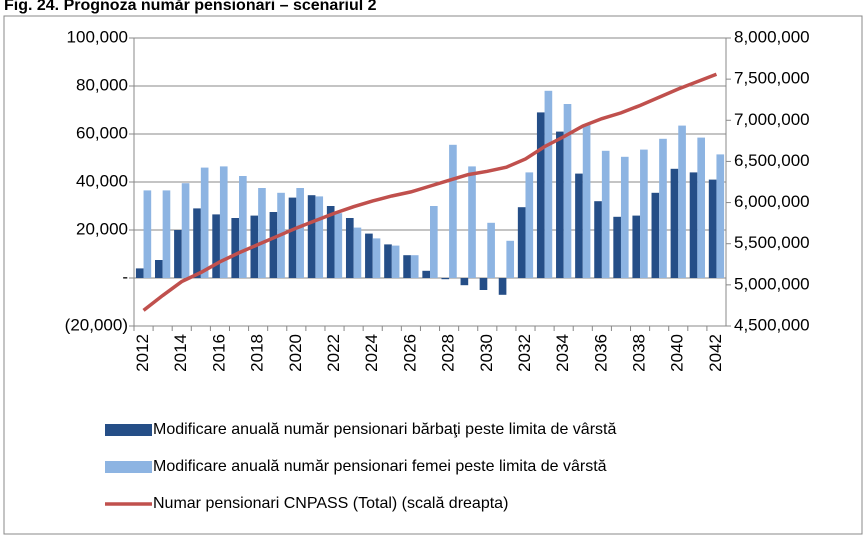 This screenshot has height=536, width=866. I want to click on x-tick-label: 2034, so click(562, 353).